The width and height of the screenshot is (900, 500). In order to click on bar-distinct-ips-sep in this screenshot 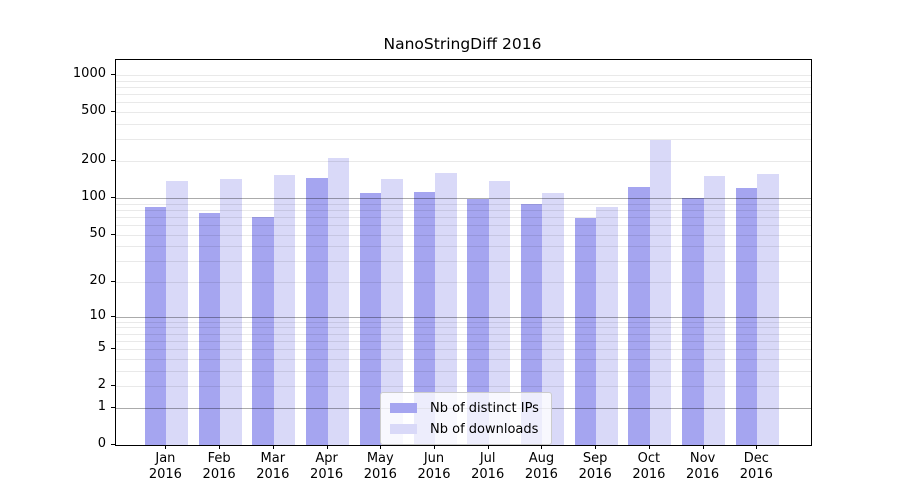, I will do `click(585, 331)`.